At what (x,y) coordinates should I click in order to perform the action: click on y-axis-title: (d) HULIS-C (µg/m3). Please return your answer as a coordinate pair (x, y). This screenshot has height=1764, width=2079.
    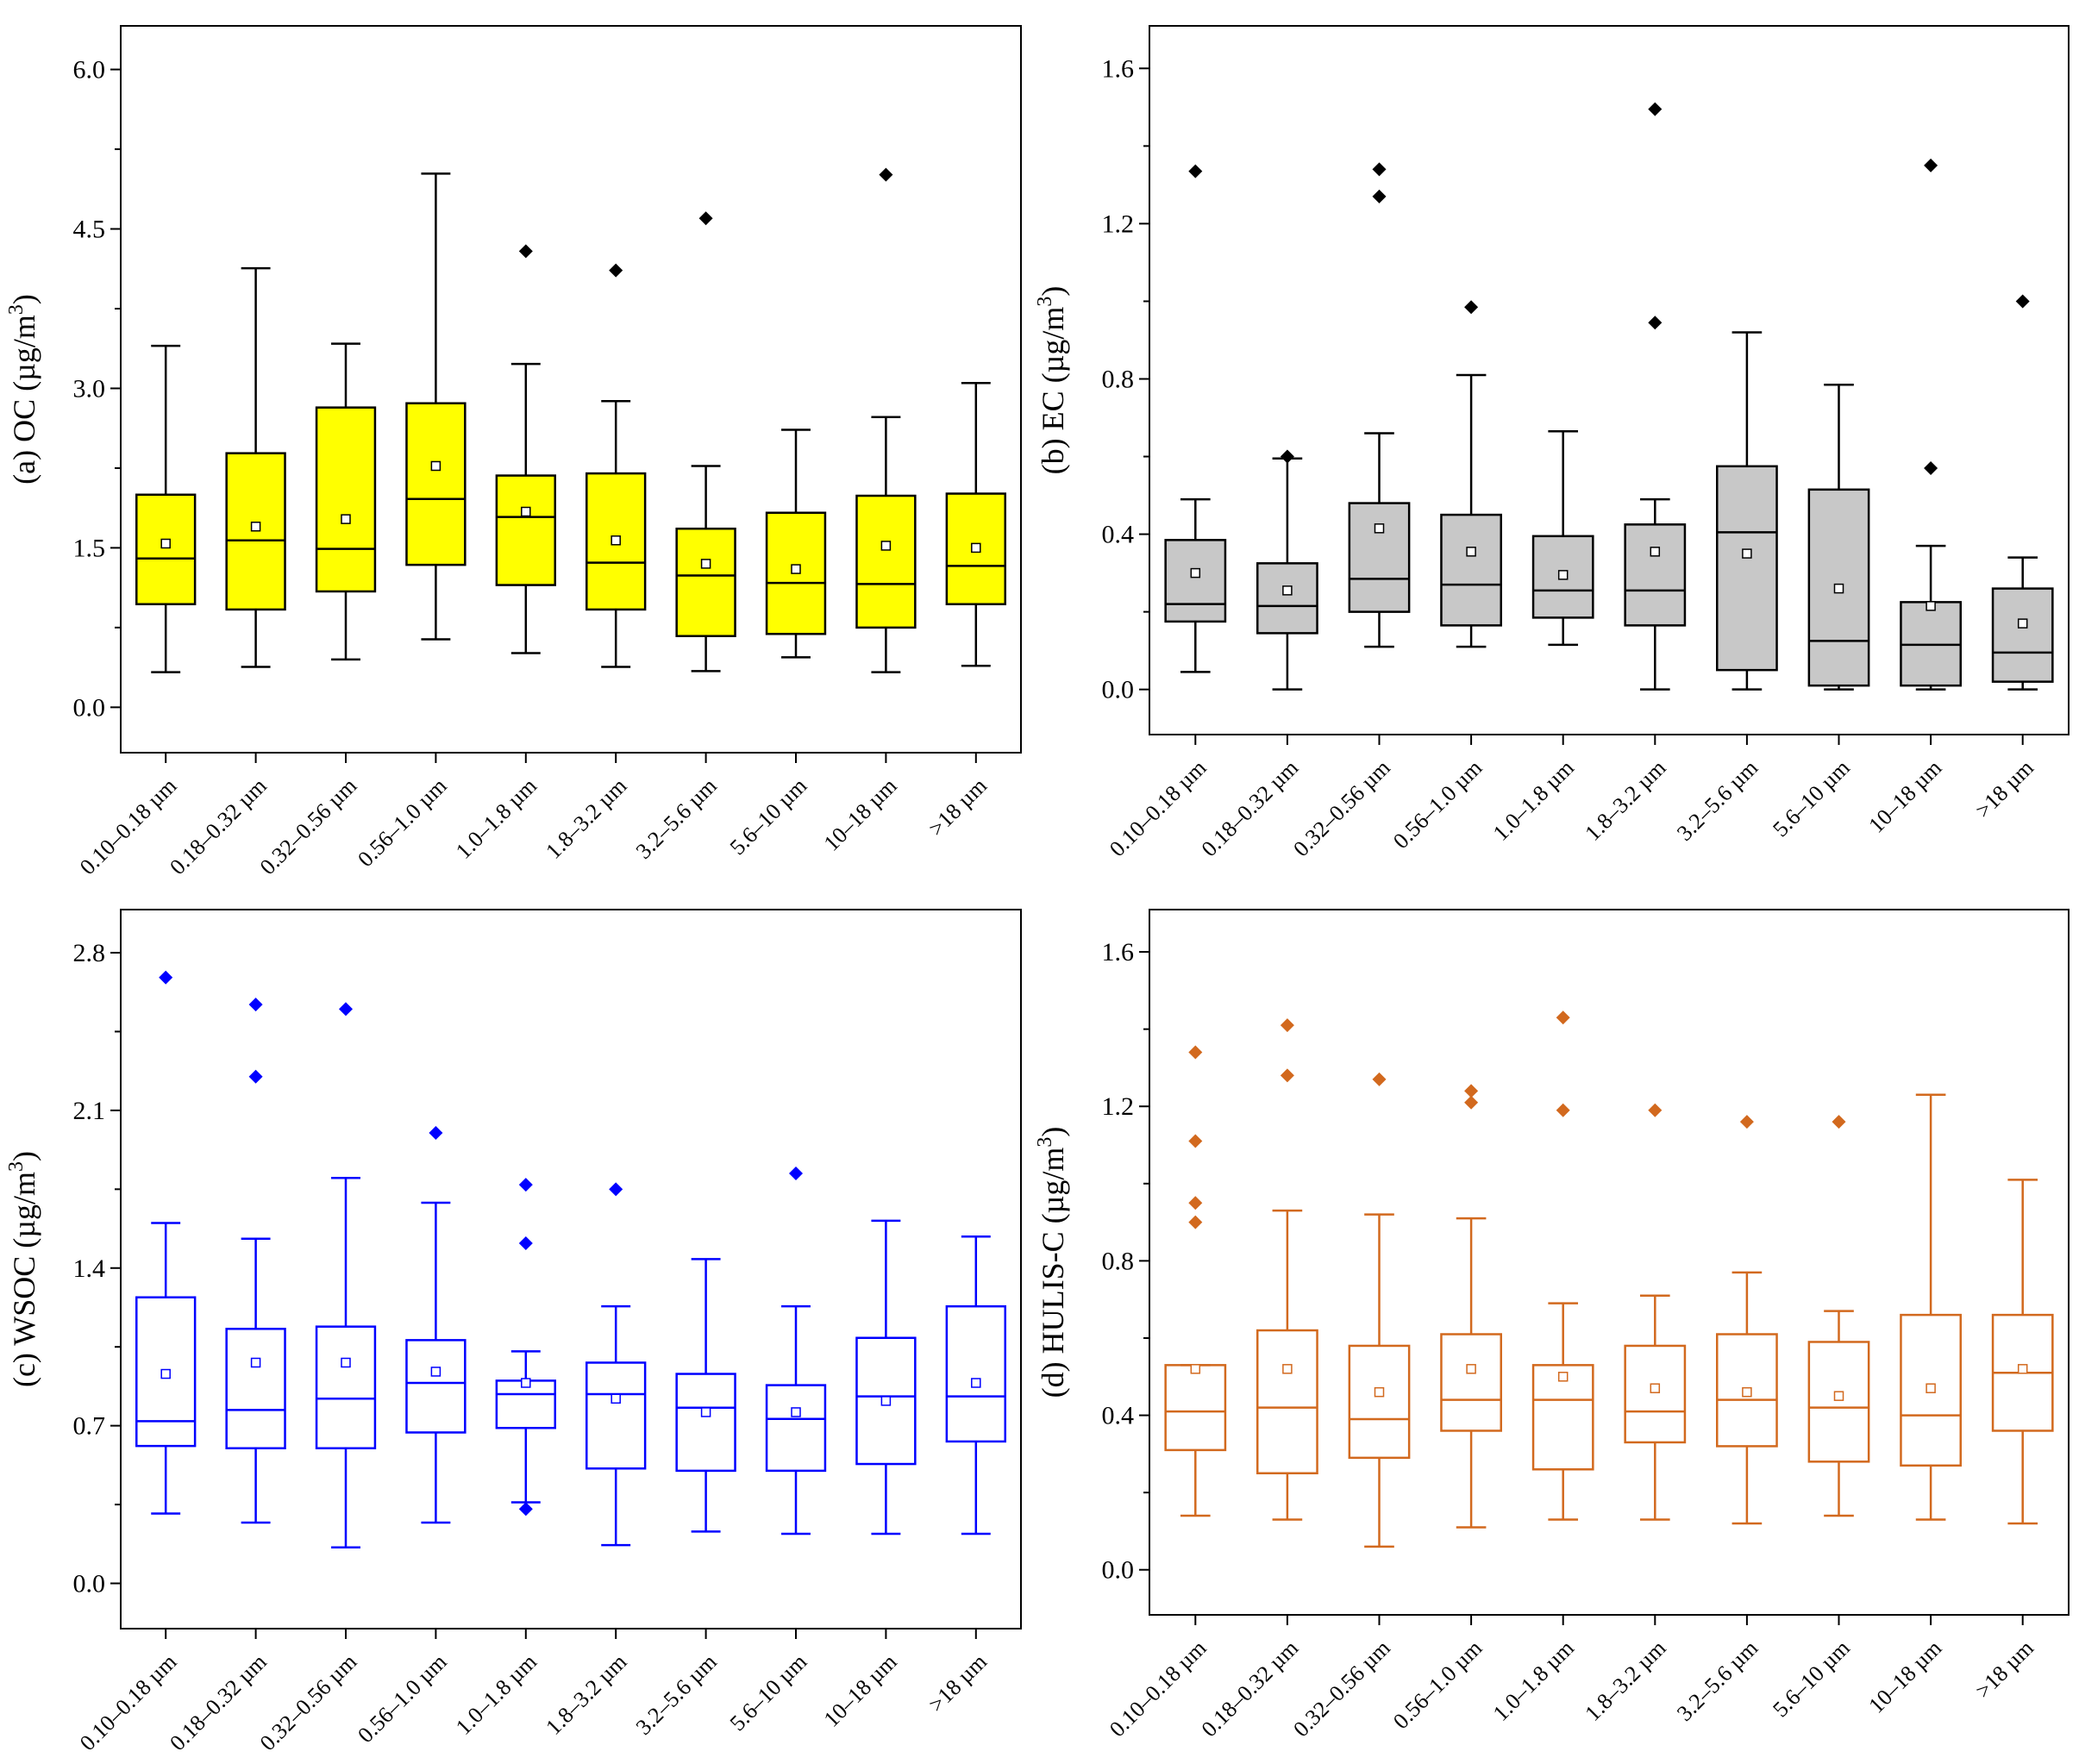
    Looking at the image, I should click on (1052, 1262).